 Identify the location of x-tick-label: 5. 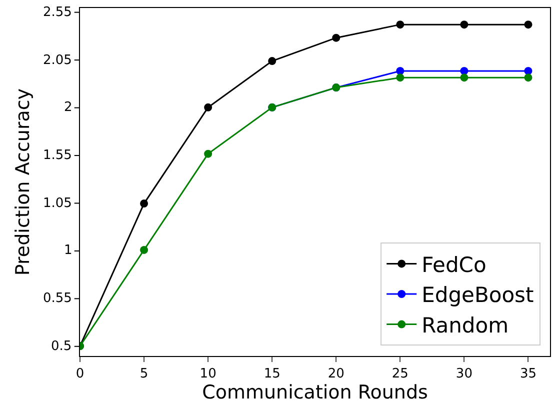
(144, 374).